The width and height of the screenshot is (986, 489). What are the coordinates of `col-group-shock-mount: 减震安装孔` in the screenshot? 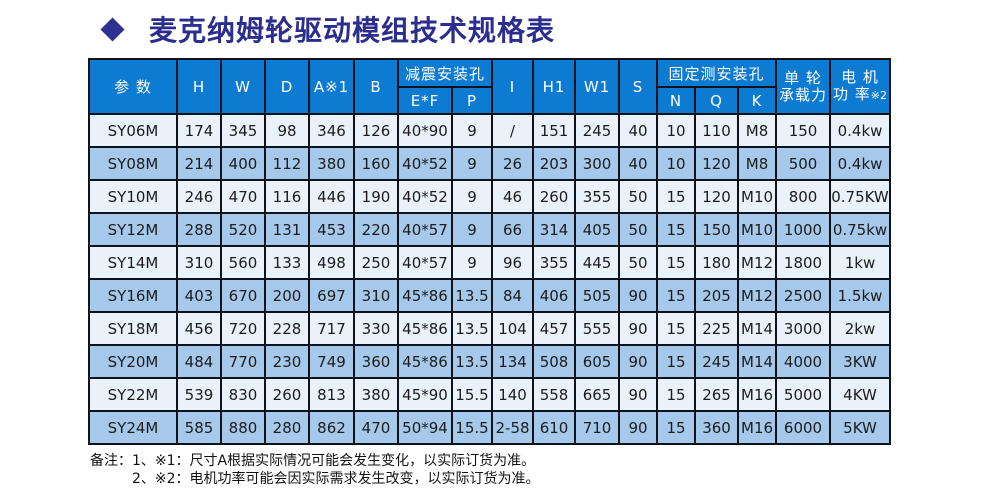 It's located at (445, 73).